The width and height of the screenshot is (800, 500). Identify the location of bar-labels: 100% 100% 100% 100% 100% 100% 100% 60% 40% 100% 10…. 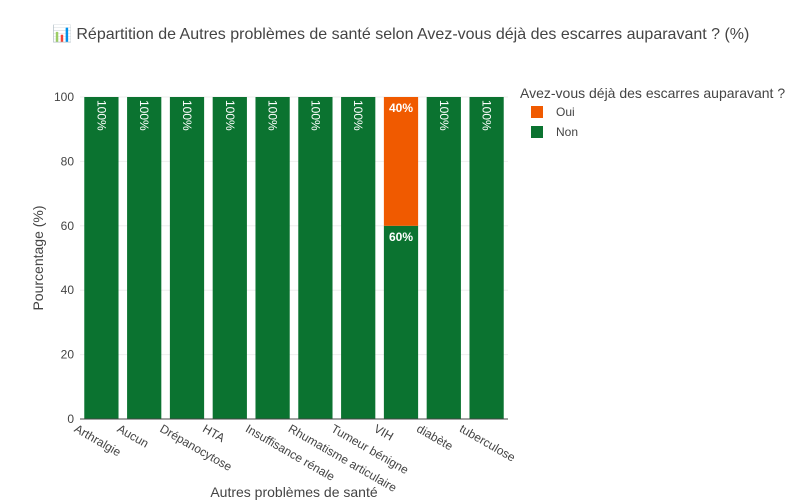
(293, 172).